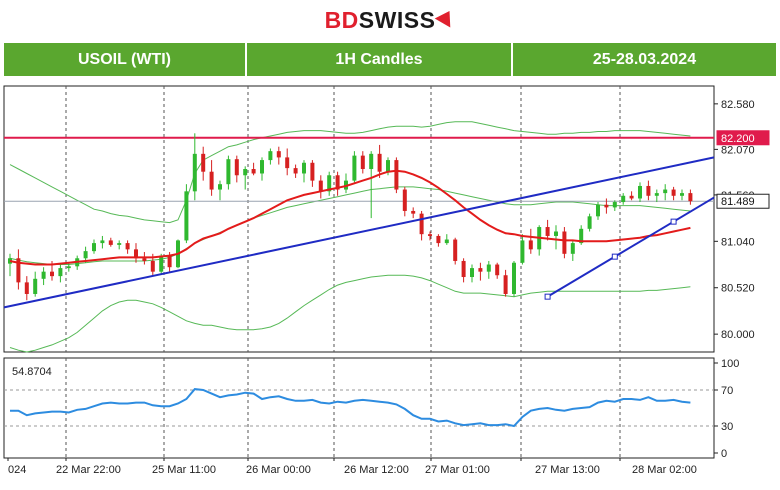 This screenshot has width=780, height=490. Describe the element at coordinates (730, 364) in the screenshot. I see `rsi-tick-label: 100` at that location.